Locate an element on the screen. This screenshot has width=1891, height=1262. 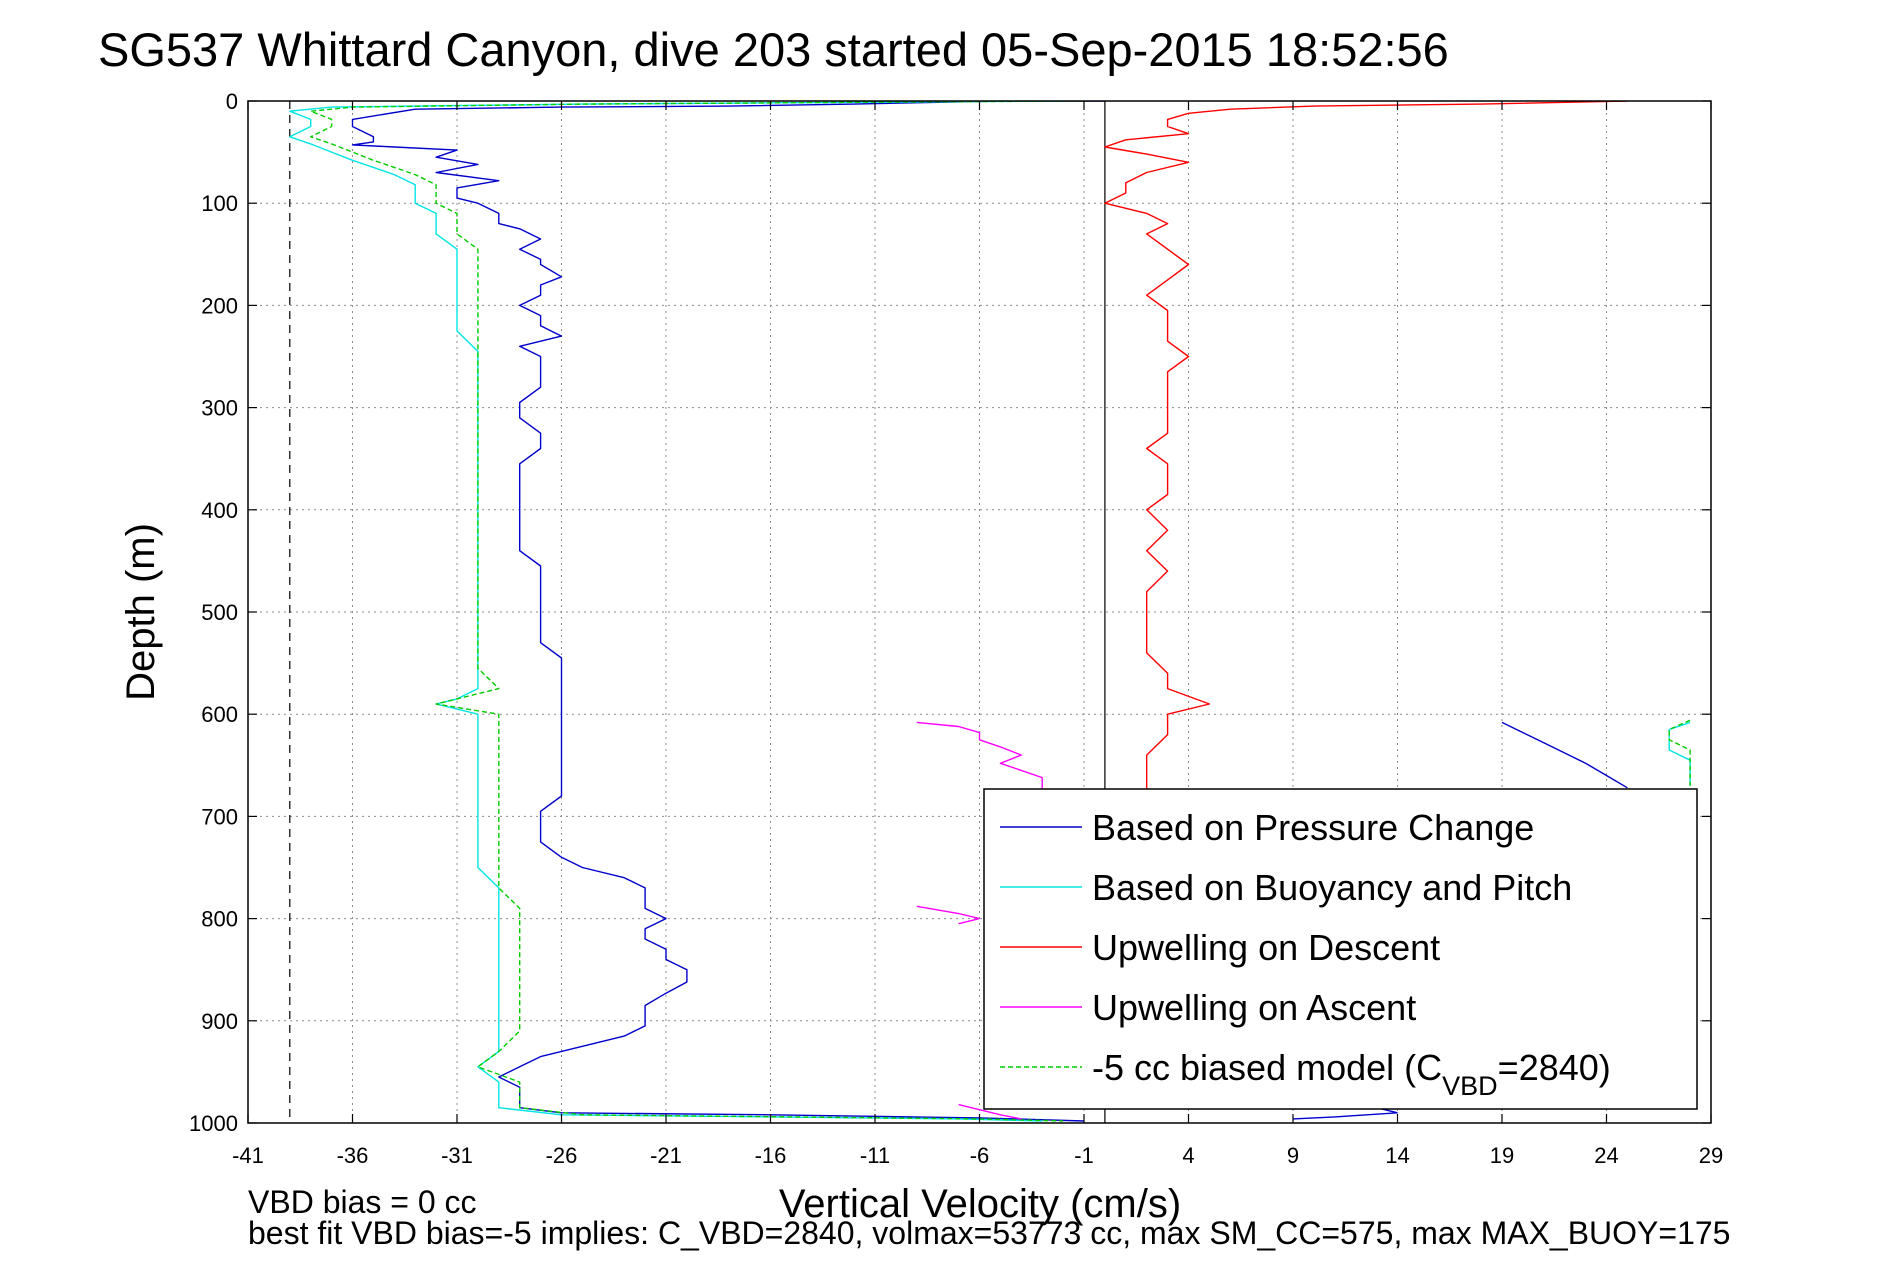
legend-box is located at coordinates (1340, 949).